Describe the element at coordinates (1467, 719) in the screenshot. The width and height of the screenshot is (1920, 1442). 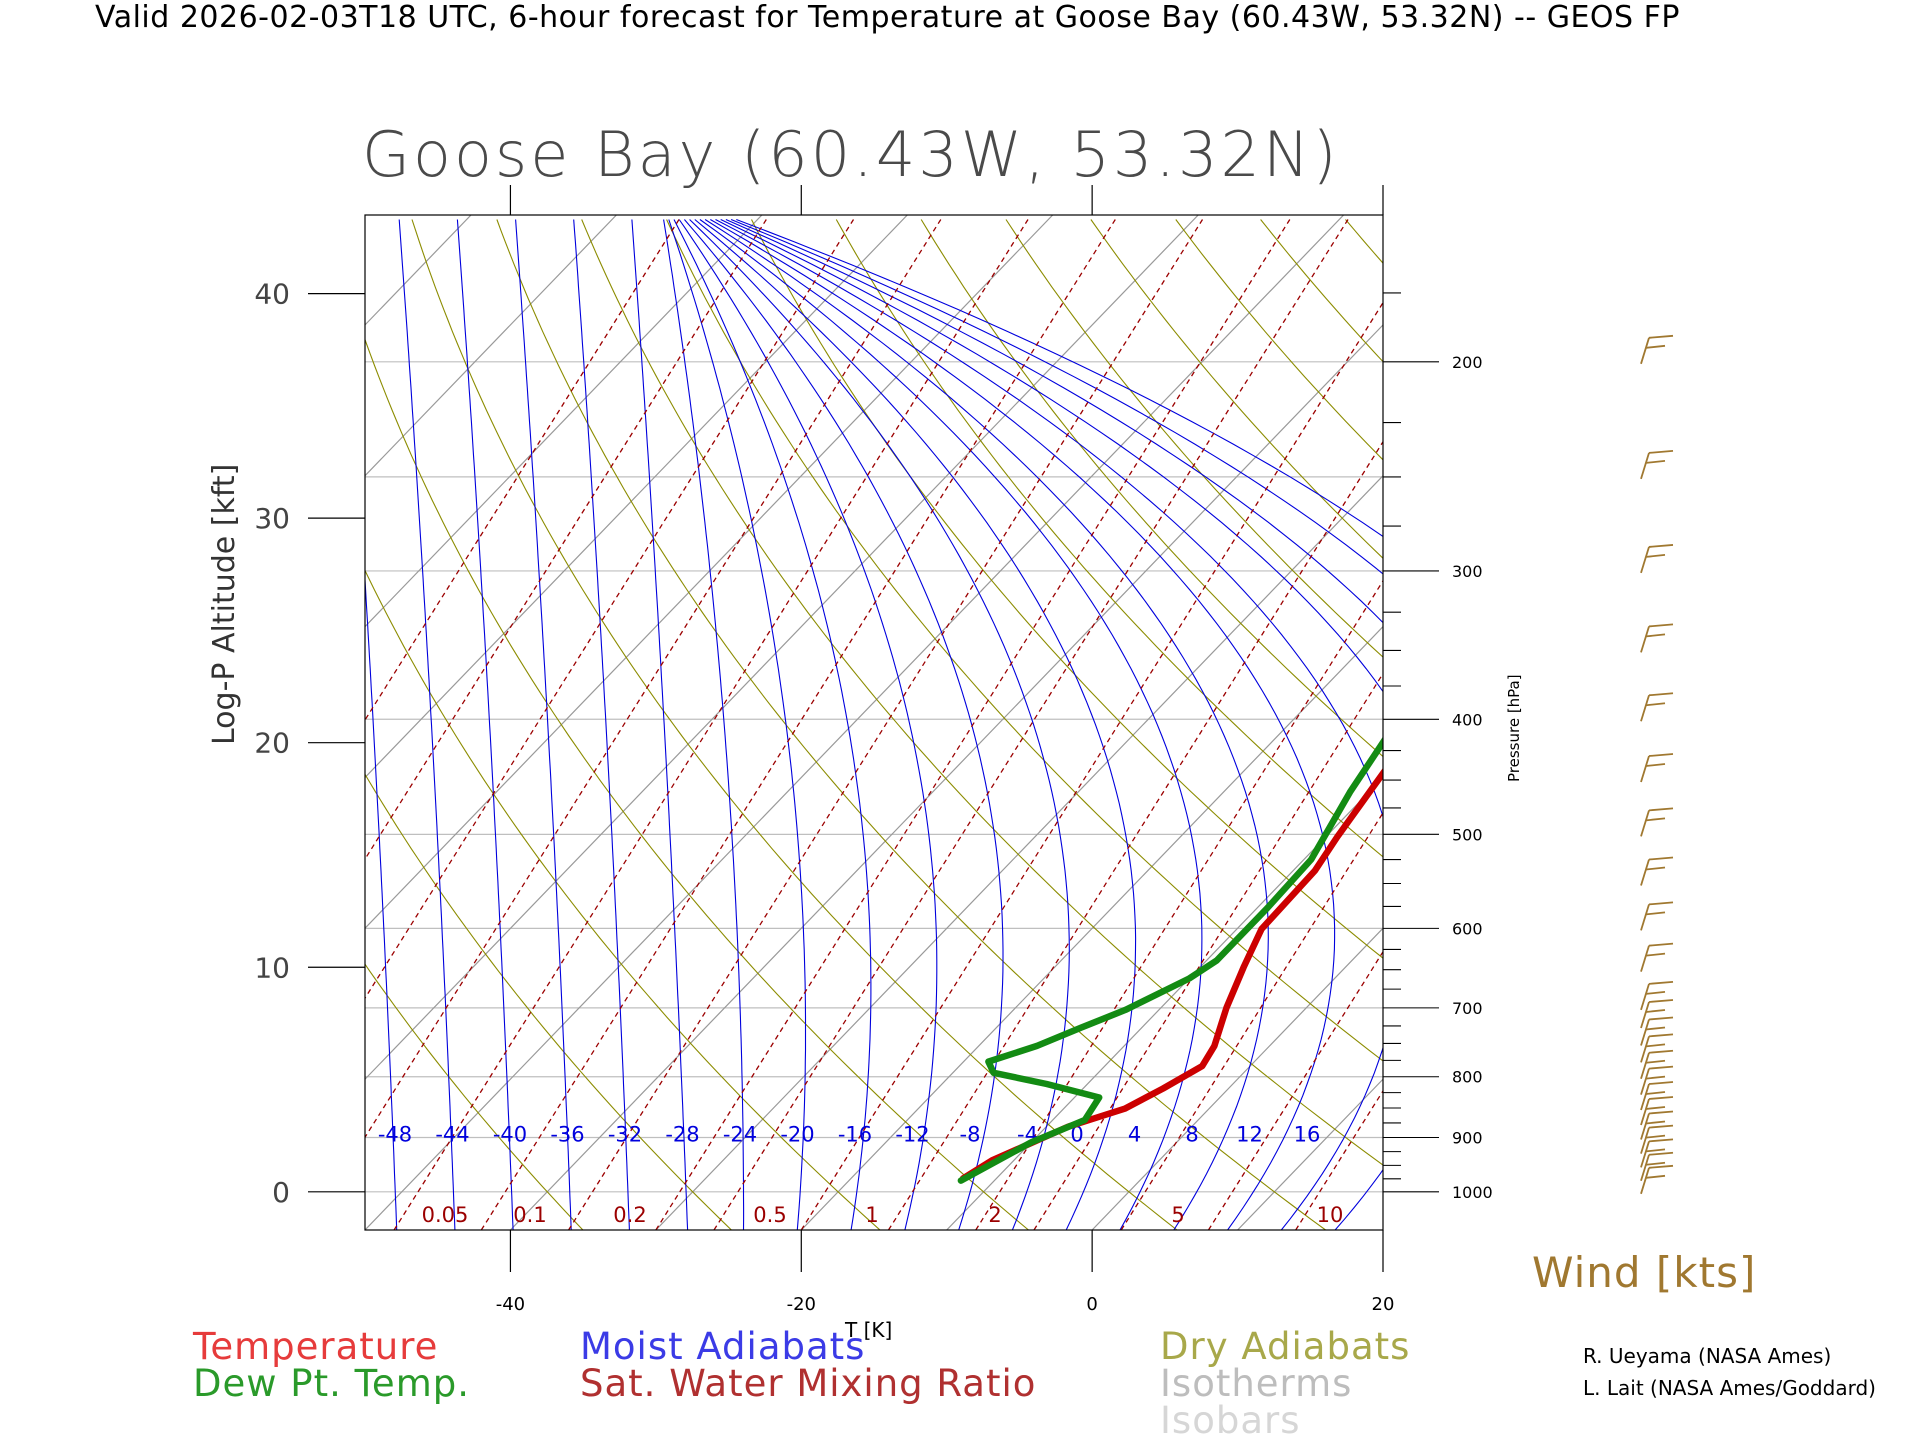
I see `pressure-tick-label: 400` at that location.